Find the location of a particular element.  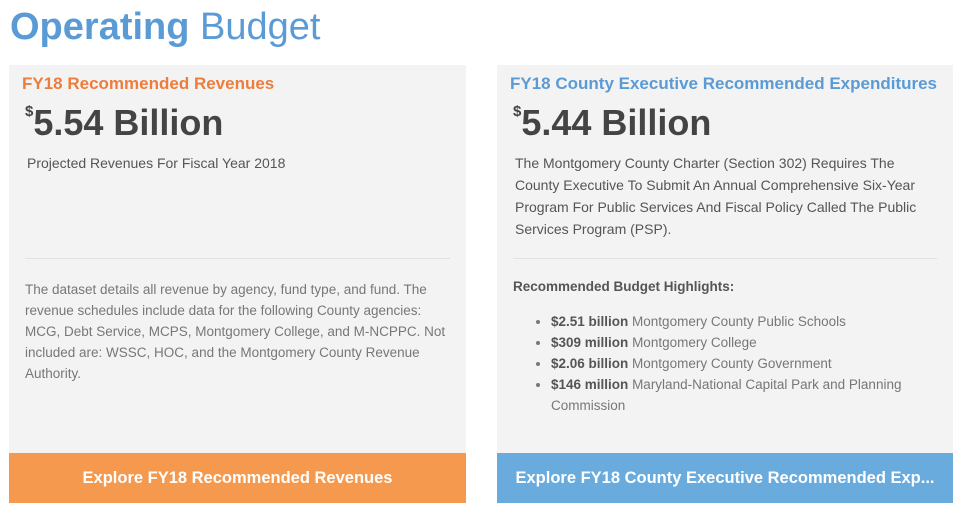

amount: $5.54 Billion is located at coordinates (124, 123).